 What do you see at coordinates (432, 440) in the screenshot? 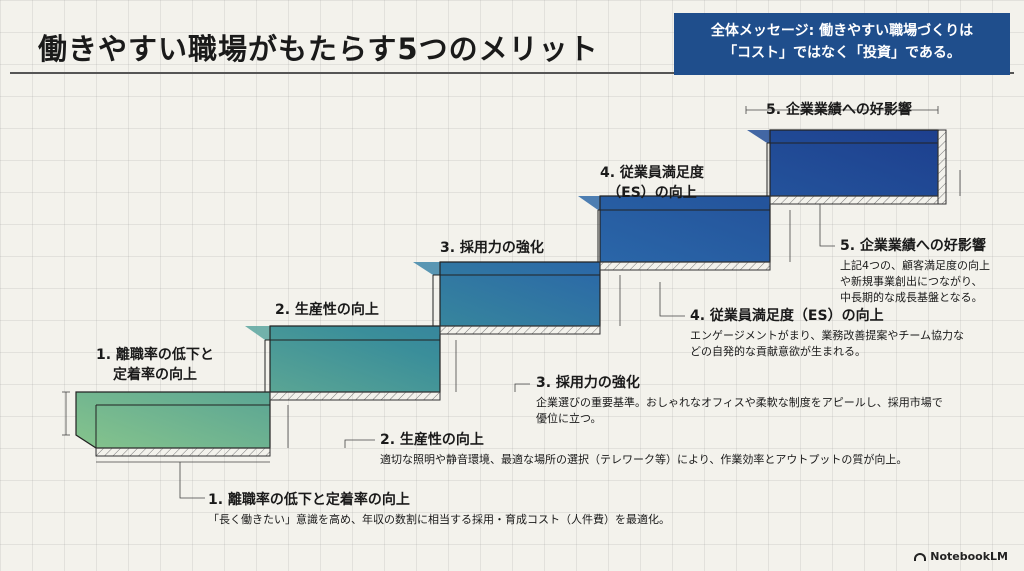
I see `step-2-desc-title: 2. 生産性の向上` at bounding box center [432, 440].